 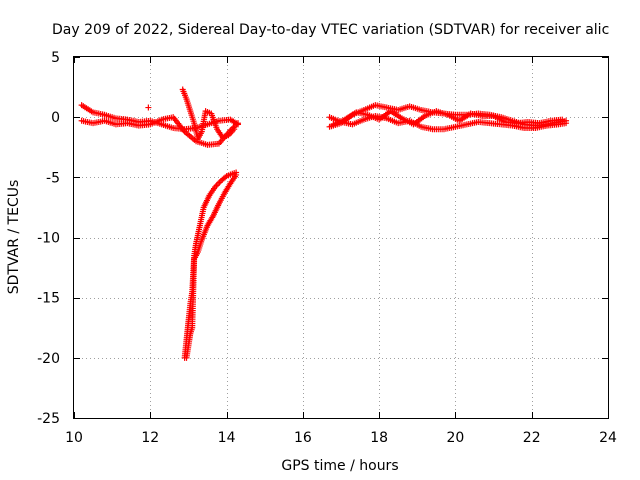 I want to click on x-tick-label: 10, so click(x=74, y=438).